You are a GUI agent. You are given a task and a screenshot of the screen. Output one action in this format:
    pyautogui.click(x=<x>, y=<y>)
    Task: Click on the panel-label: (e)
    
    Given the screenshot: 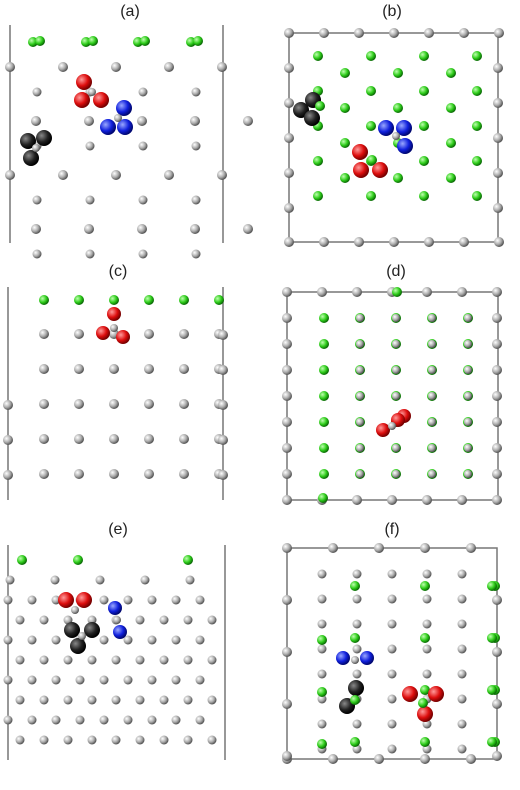 What is the action you would take?
    pyautogui.click(x=118, y=529)
    